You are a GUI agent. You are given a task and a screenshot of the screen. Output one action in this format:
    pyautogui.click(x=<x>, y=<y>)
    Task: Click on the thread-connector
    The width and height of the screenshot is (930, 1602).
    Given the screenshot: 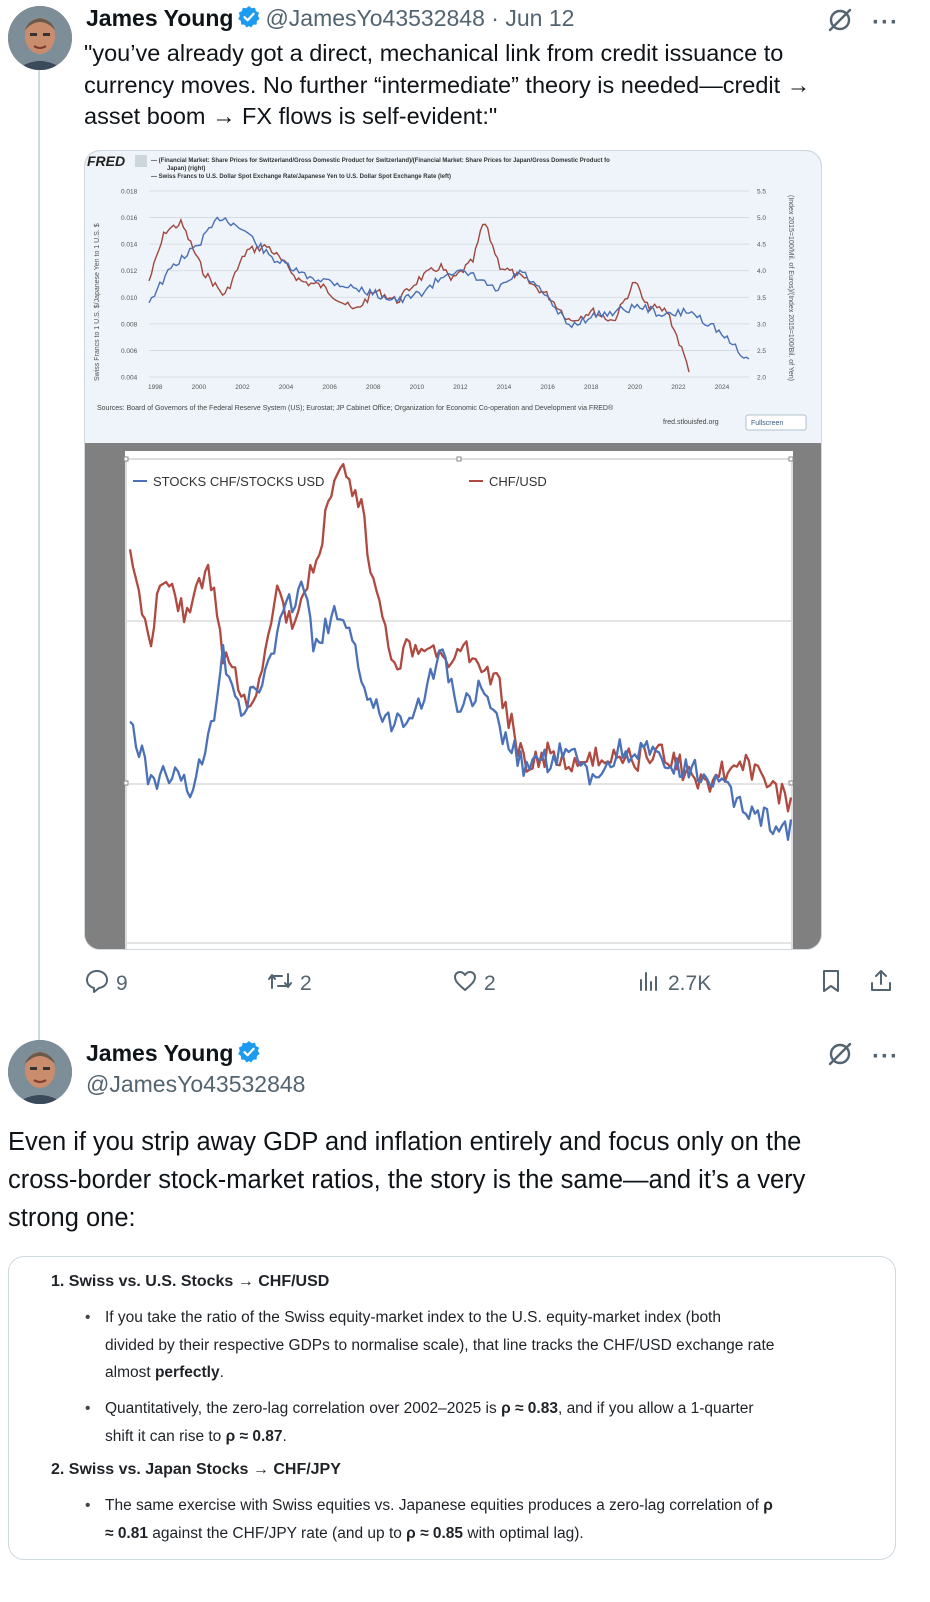 What is the action you would take?
    pyautogui.click(x=39, y=560)
    